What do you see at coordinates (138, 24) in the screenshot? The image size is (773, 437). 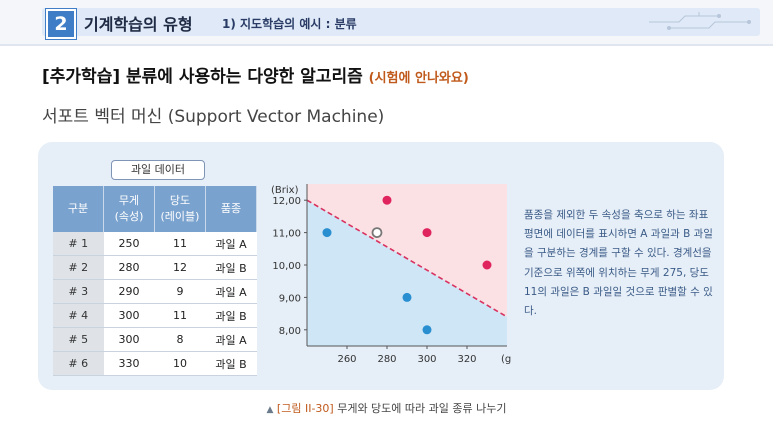 I see `section-title: 기계학습의 유형` at bounding box center [138, 24].